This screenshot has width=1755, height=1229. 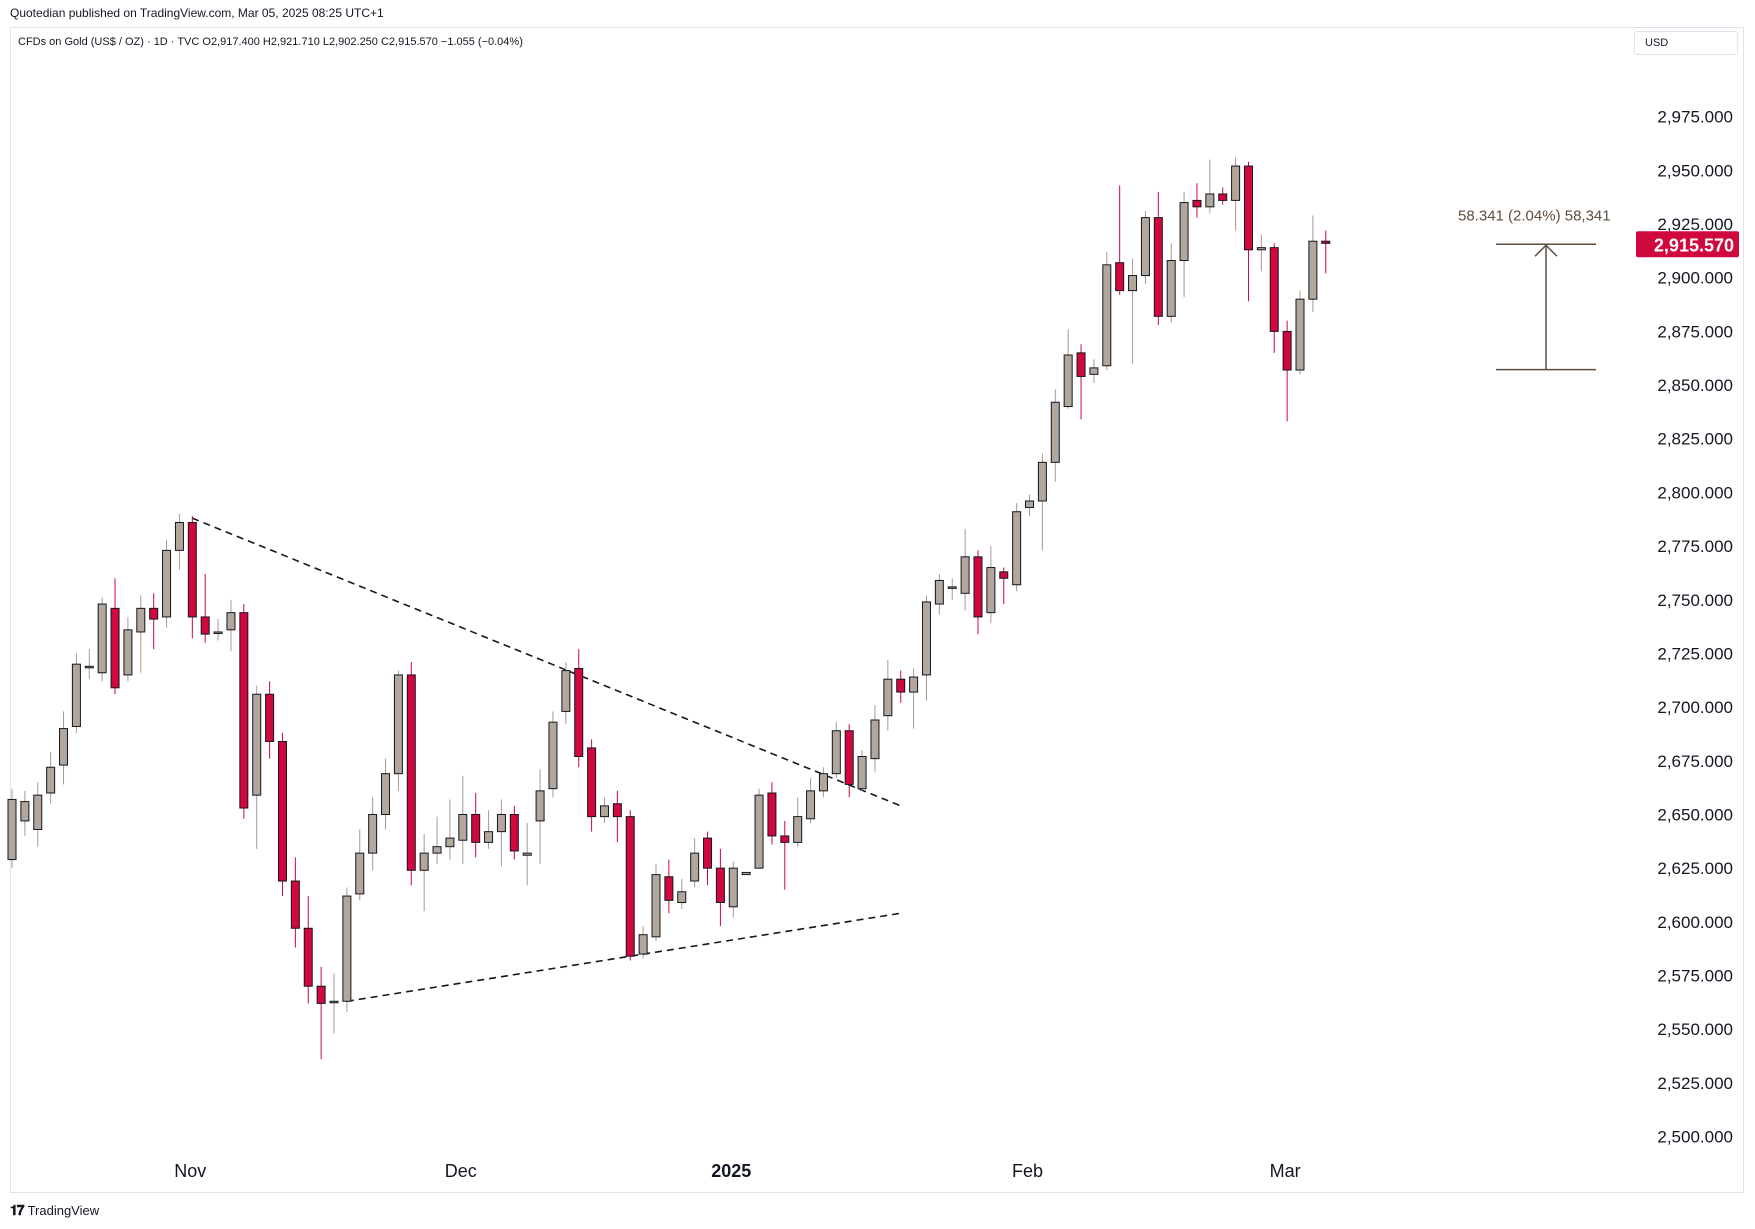 I want to click on y-tick-label: 2,725.000, so click(x=1695, y=653).